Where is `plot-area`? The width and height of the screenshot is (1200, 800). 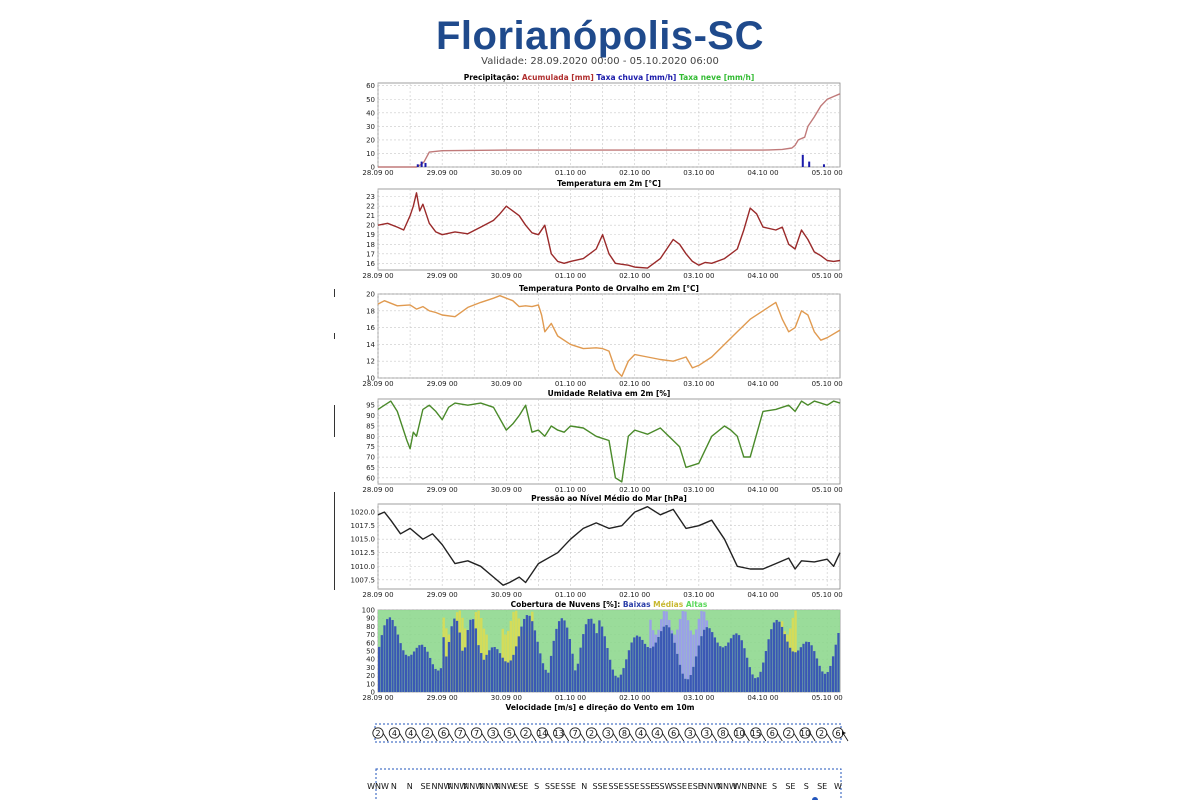
plot-area is located at coordinates (609, 336).